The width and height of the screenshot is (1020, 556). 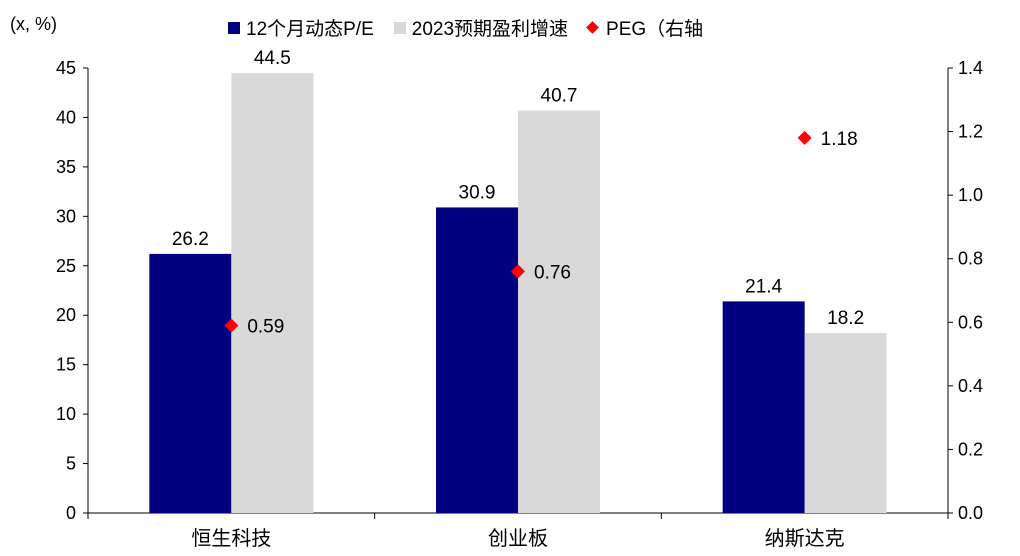 What do you see at coordinates (655, 29) in the screenshot?
I see `legend-label-peg: PEG（右轴` at bounding box center [655, 29].